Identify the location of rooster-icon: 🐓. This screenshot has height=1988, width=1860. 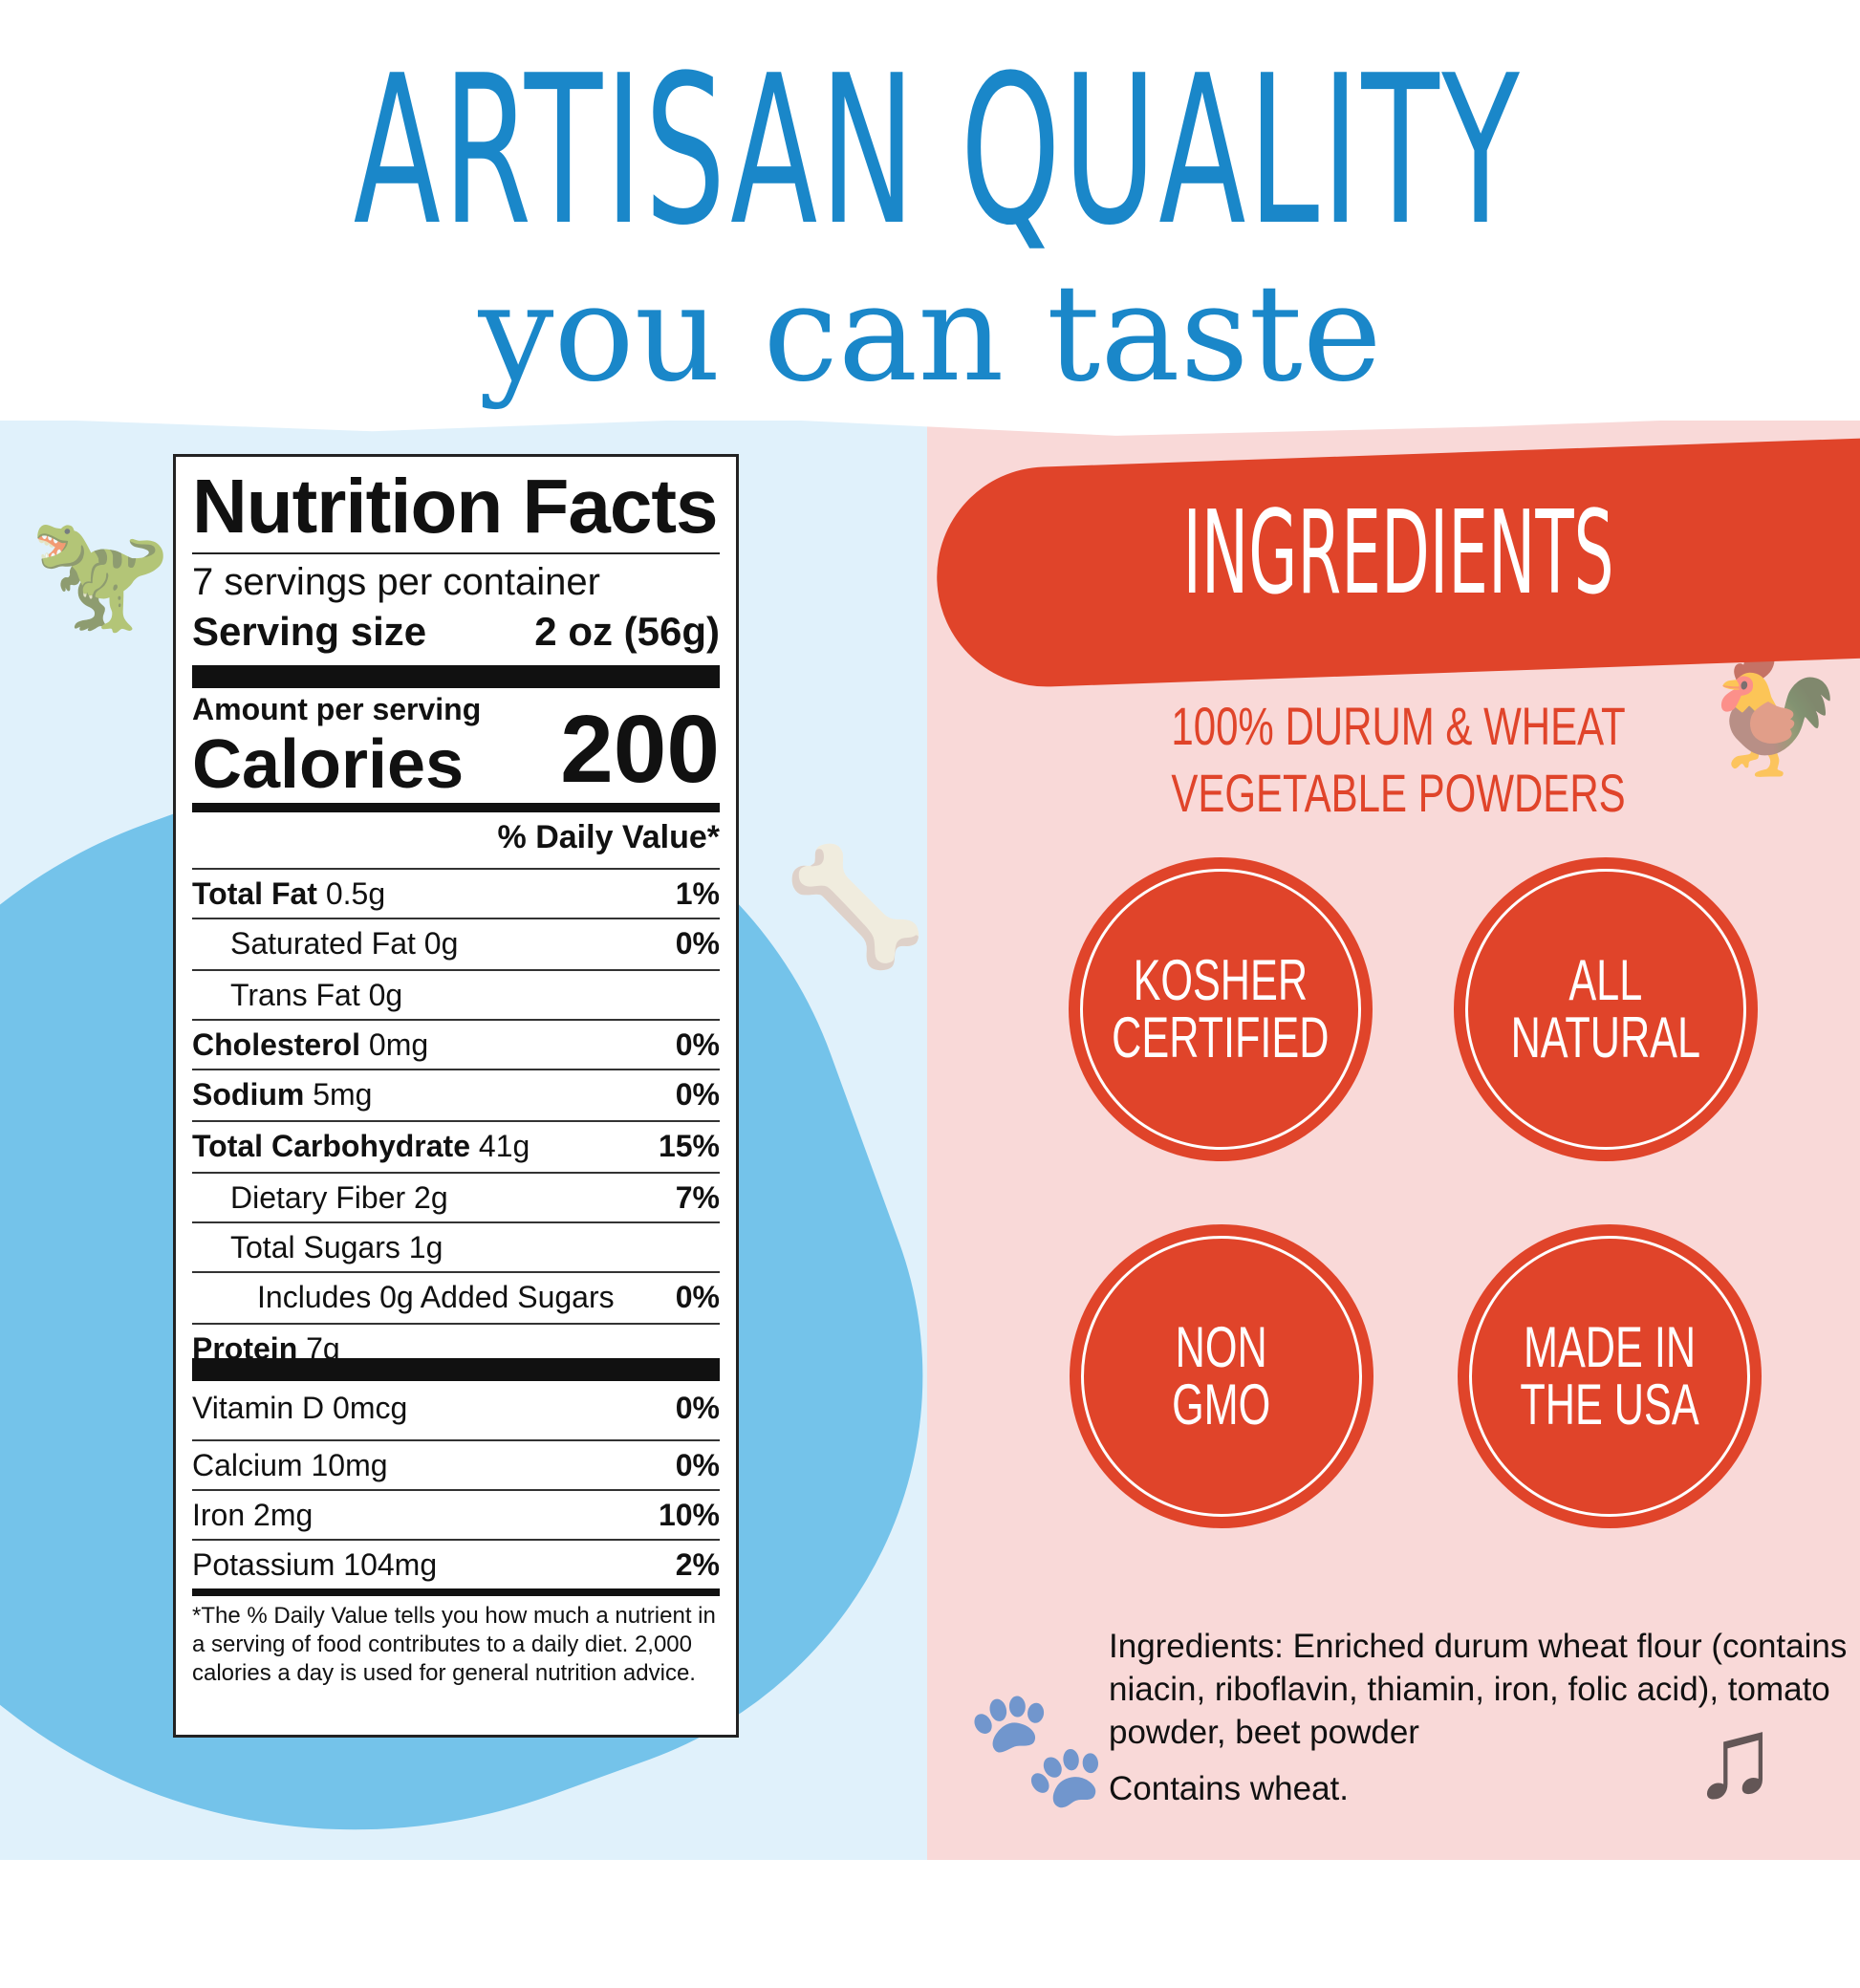
(1773, 716).